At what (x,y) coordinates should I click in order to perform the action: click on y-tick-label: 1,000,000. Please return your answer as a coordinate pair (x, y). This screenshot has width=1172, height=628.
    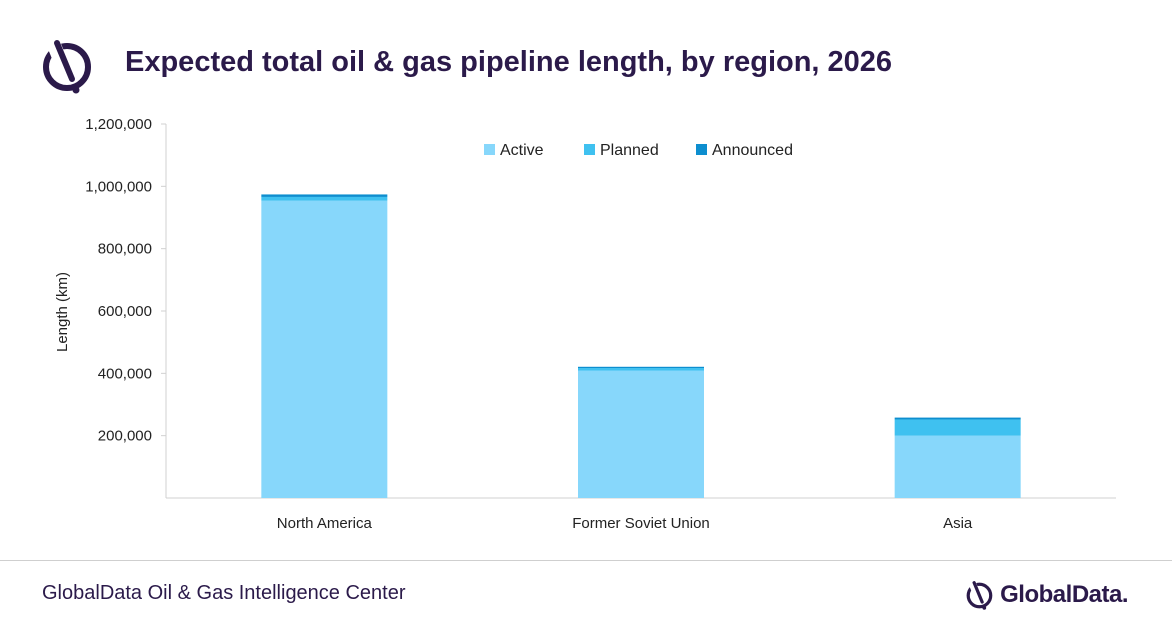
    Looking at the image, I should click on (118, 186).